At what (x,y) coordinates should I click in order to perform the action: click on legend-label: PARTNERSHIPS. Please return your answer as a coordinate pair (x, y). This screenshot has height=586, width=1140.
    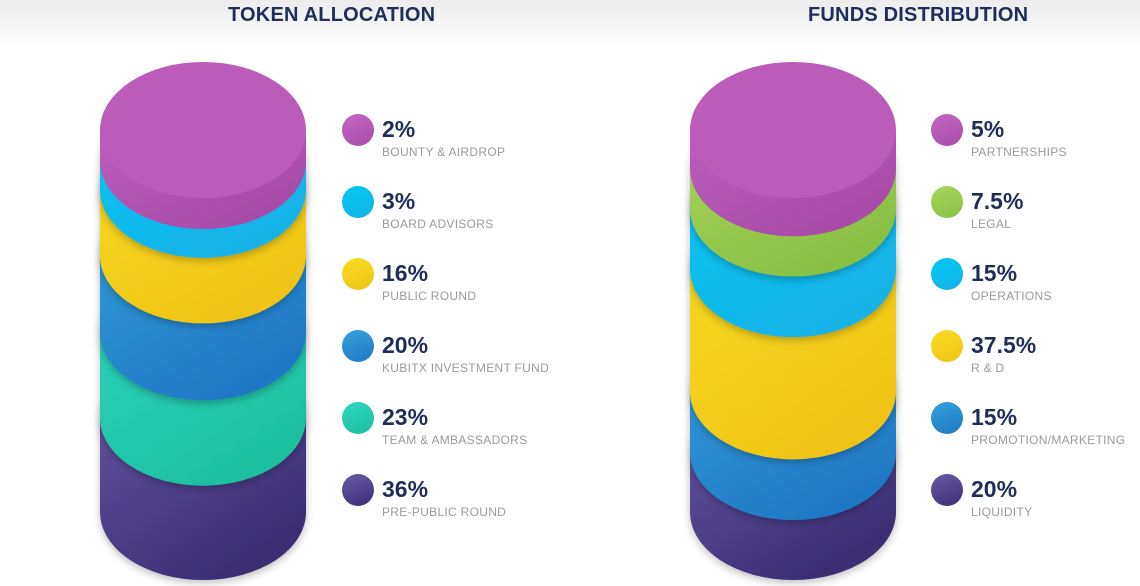
    Looking at the image, I should click on (1019, 152).